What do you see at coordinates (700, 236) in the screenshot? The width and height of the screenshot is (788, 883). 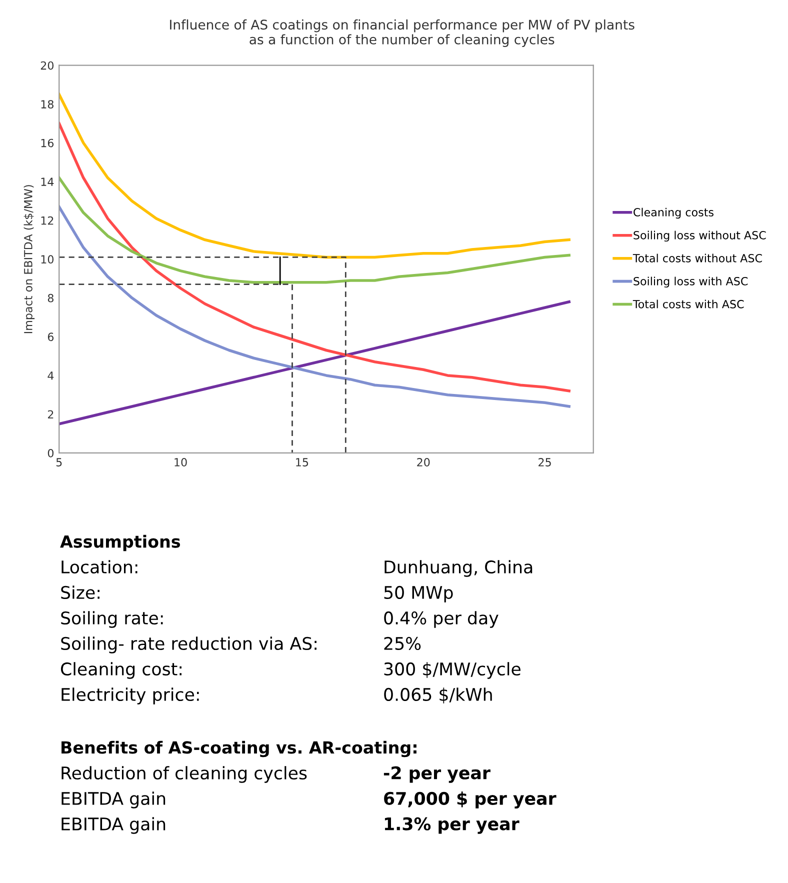 I see `legend-label: Soiling loss without ASC` at bounding box center [700, 236].